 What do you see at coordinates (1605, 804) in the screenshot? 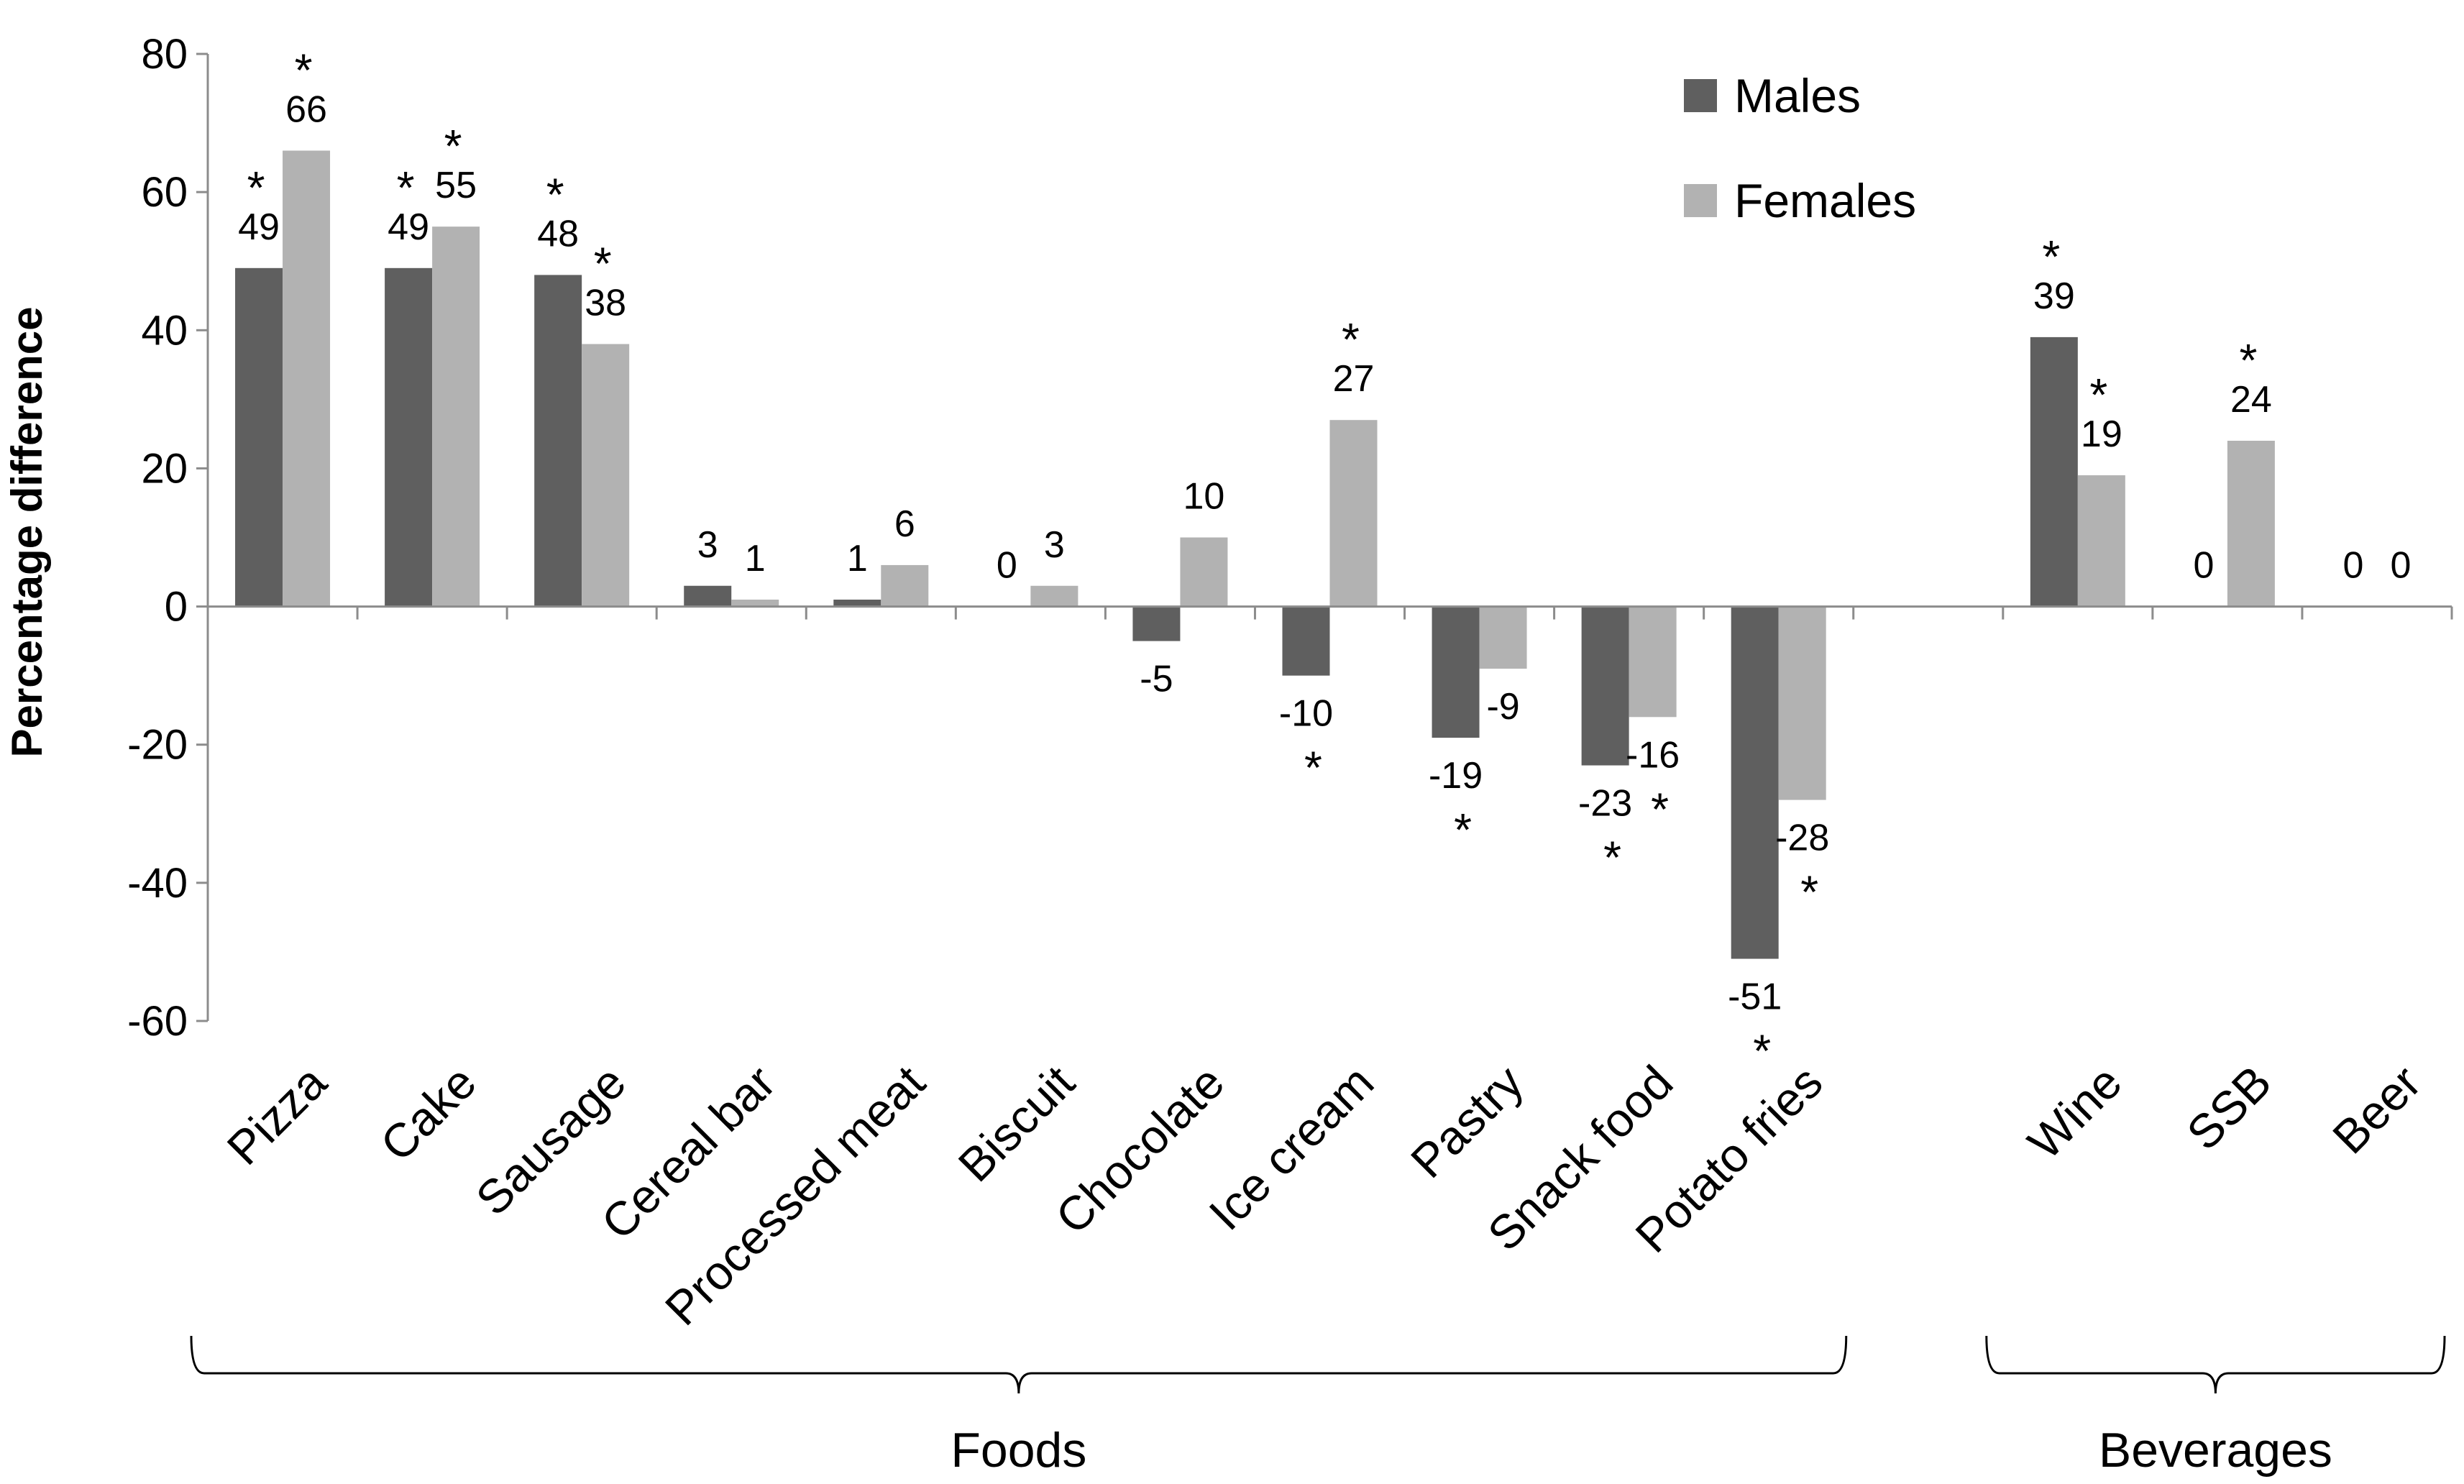
I see `data-label: -23` at bounding box center [1605, 804].